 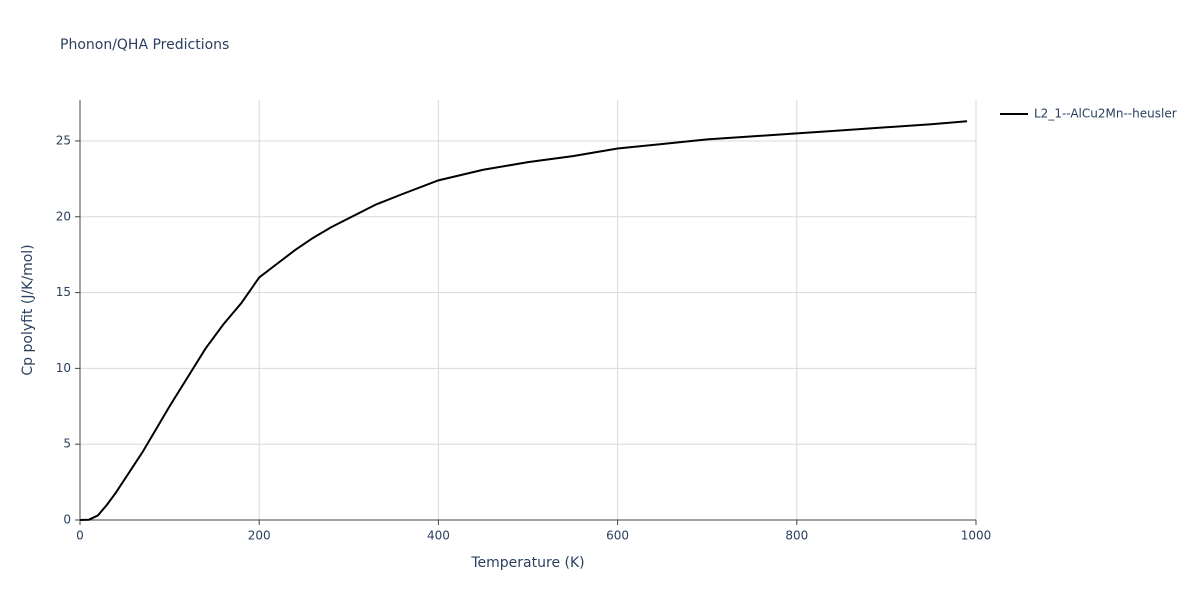 What do you see at coordinates (617, 536) in the screenshot?
I see `x-tick-label: 600` at bounding box center [617, 536].